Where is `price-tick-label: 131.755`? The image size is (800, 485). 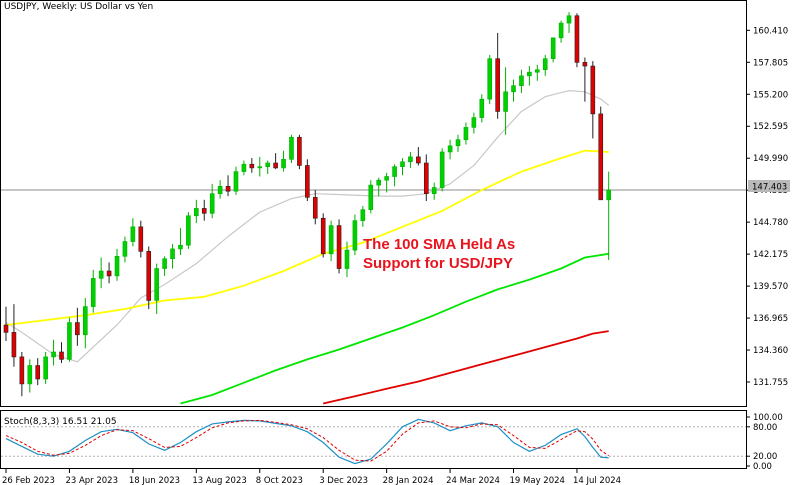 price-tick-label: 131.755 is located at coordinates (770, 383).